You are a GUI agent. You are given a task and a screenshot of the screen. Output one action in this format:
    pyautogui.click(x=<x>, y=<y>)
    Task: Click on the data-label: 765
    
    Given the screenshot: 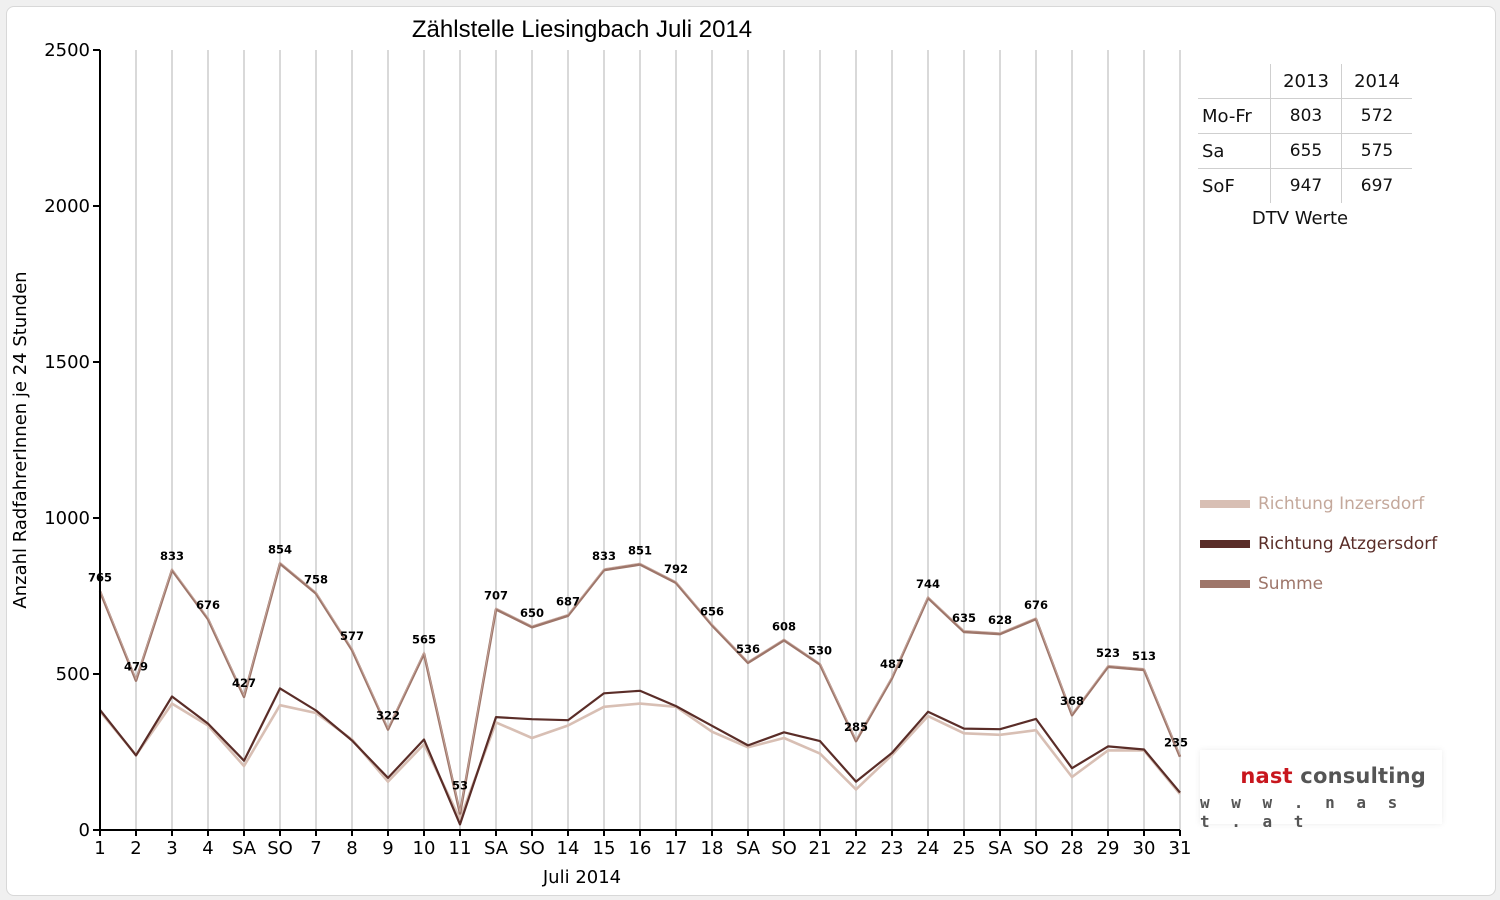 What is the action you would take?
    pyautogui.click(x=100, y=577)
    